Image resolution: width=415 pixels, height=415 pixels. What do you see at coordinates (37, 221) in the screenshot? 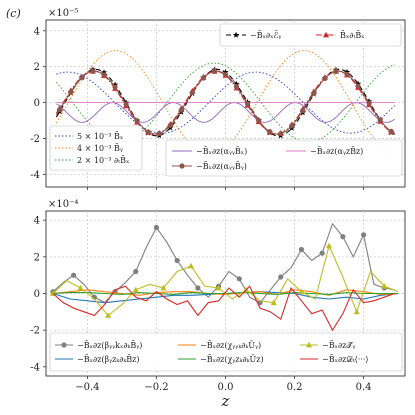
I see `y-tick-label: 4` at bounding box center [37, 221].